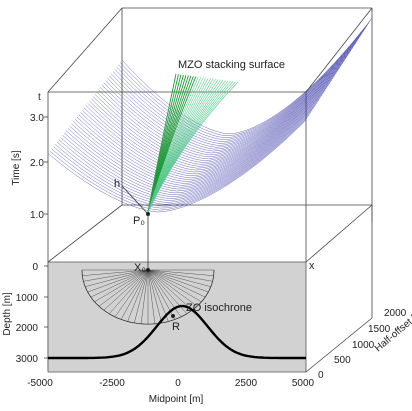 This screenshot has width=412, height=411. What do you see at coordinates (85, 50) in the screenshot?
I see `box-edge-top-left` at bounding box center [85, 50].